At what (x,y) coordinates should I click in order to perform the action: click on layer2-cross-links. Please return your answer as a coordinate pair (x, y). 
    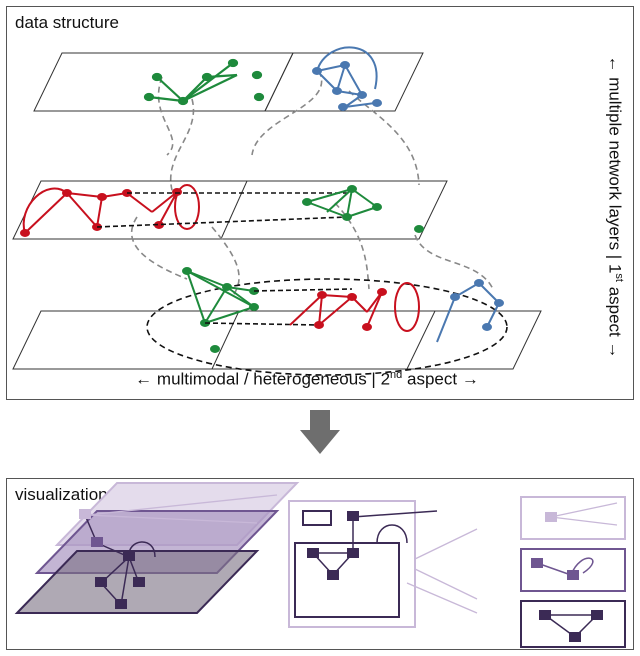
    Looking at the image, I should click on (222, 210).